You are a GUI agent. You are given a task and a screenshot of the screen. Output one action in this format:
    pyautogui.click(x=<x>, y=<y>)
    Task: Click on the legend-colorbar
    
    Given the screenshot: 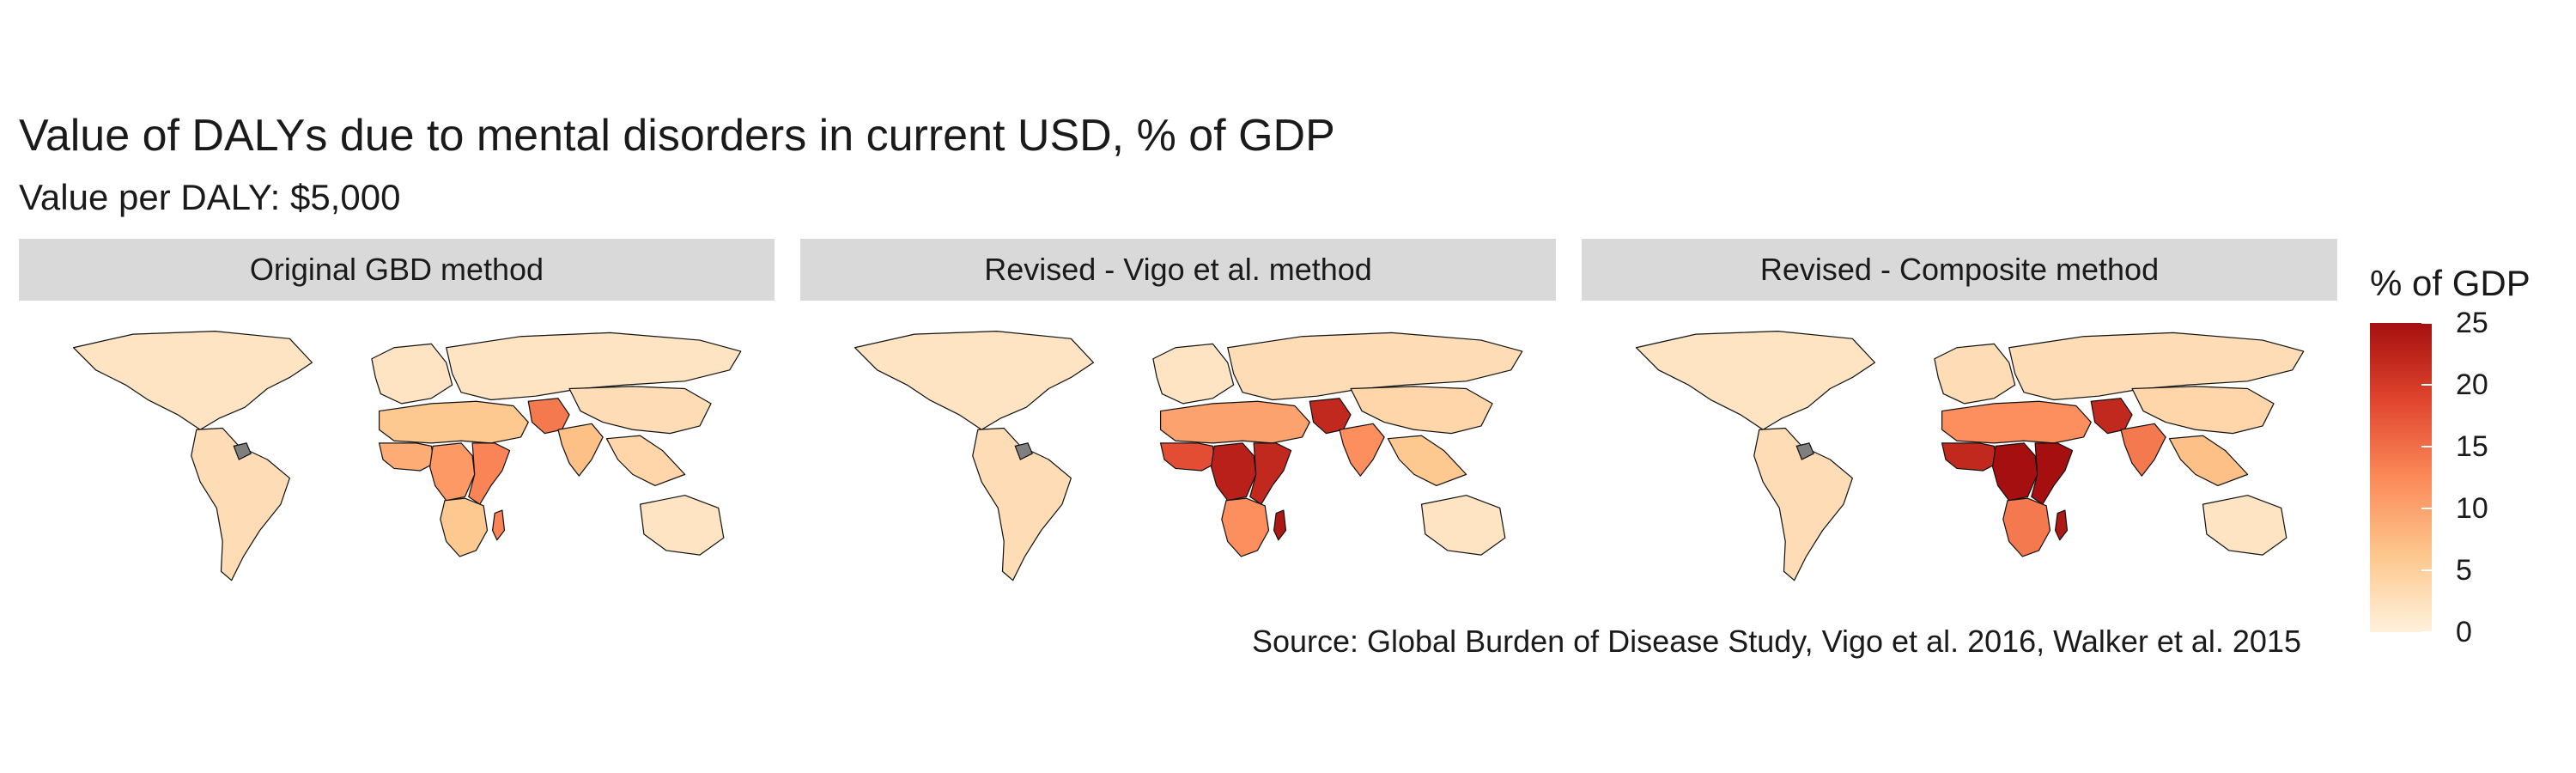 What is the action you would take?
    pyautogui.click(x=2401, y=477)
    